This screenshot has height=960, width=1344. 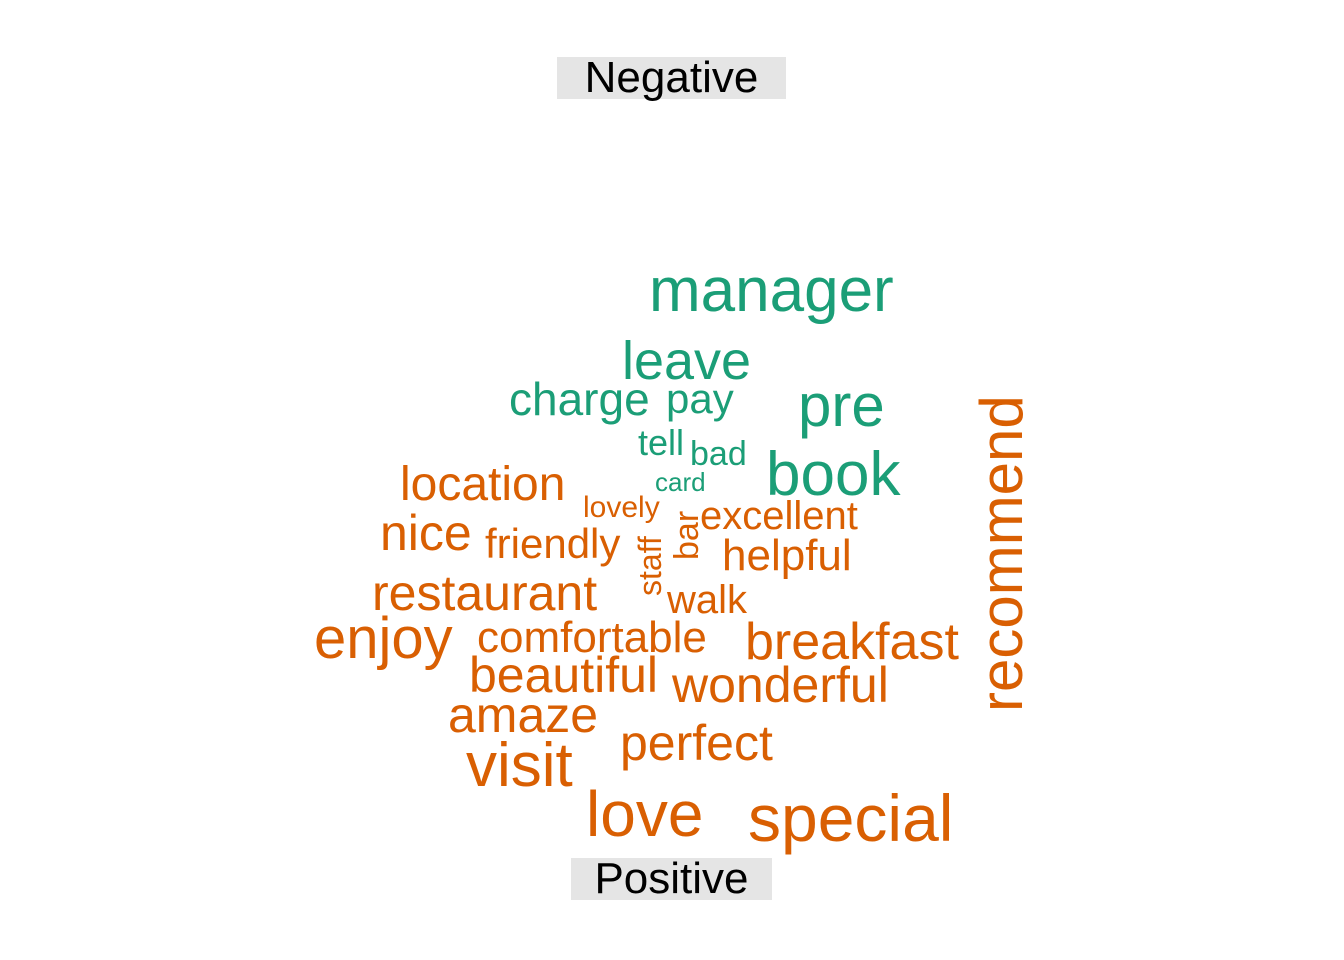 I want to click on word-love: love, so click(x=645, y=814).